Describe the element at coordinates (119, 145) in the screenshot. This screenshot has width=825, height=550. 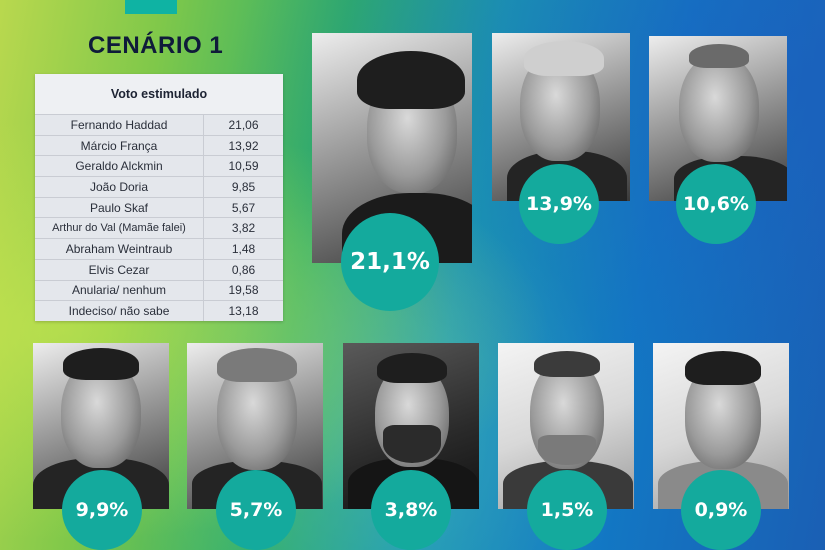
I see `candidate-name: Márcio França` at that location.